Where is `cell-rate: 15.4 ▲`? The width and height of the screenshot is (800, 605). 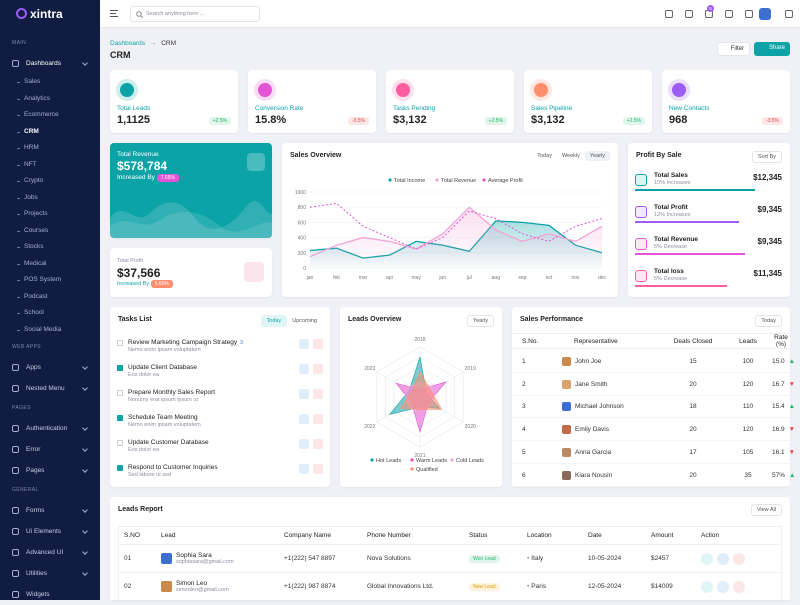 cell-rate: 15.4 ▲ is located at coordinates (783, 406).